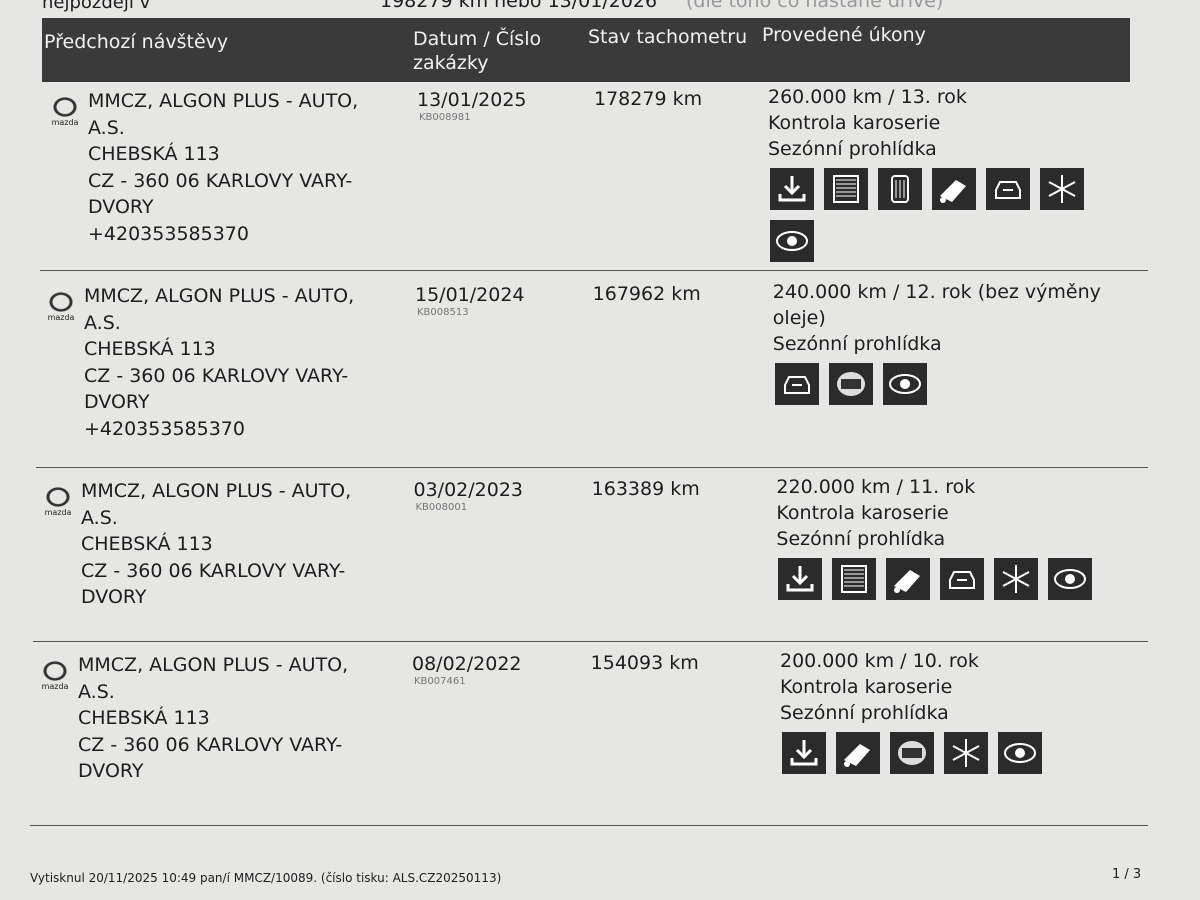  I want to click on date: 13/01/2025, so click(472, 100).